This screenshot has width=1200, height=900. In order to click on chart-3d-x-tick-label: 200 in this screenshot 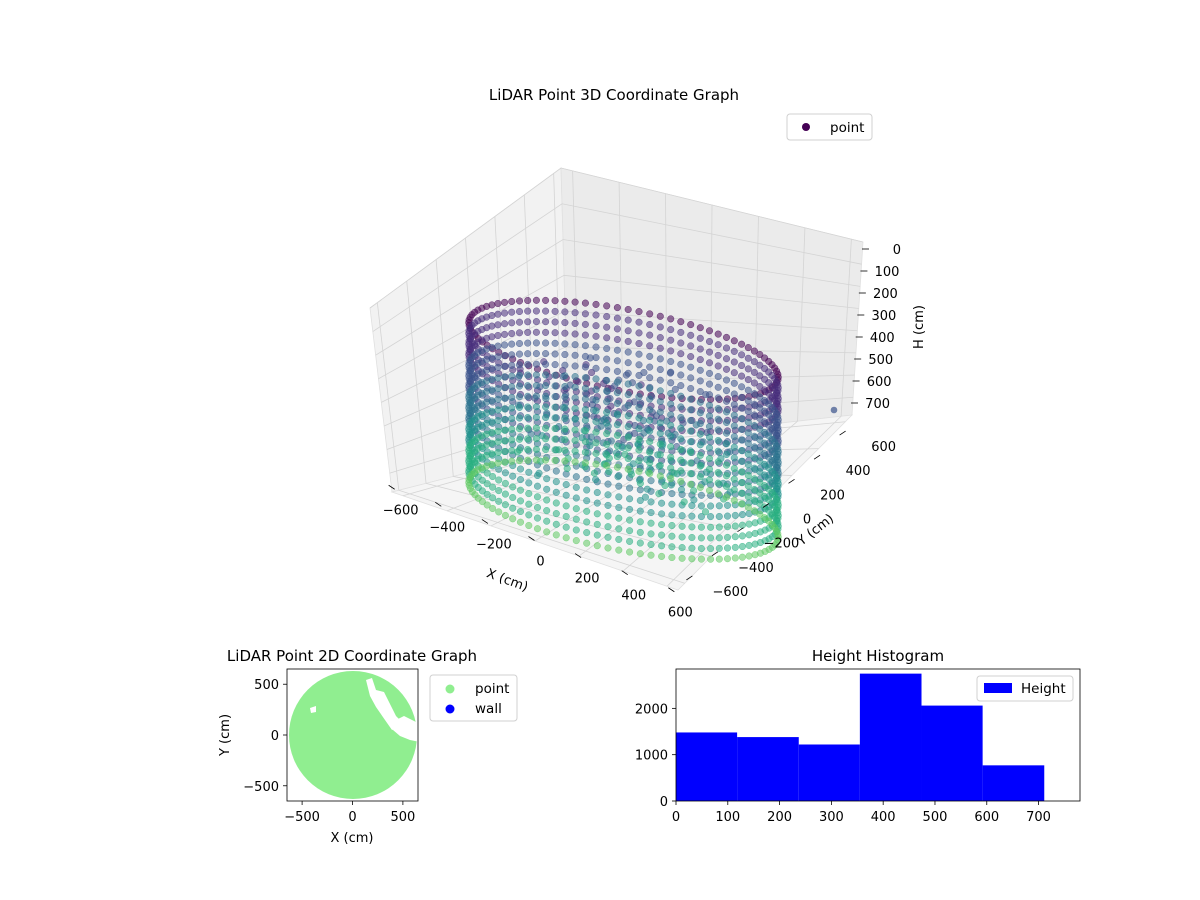, I will do `click(587, 579)`.